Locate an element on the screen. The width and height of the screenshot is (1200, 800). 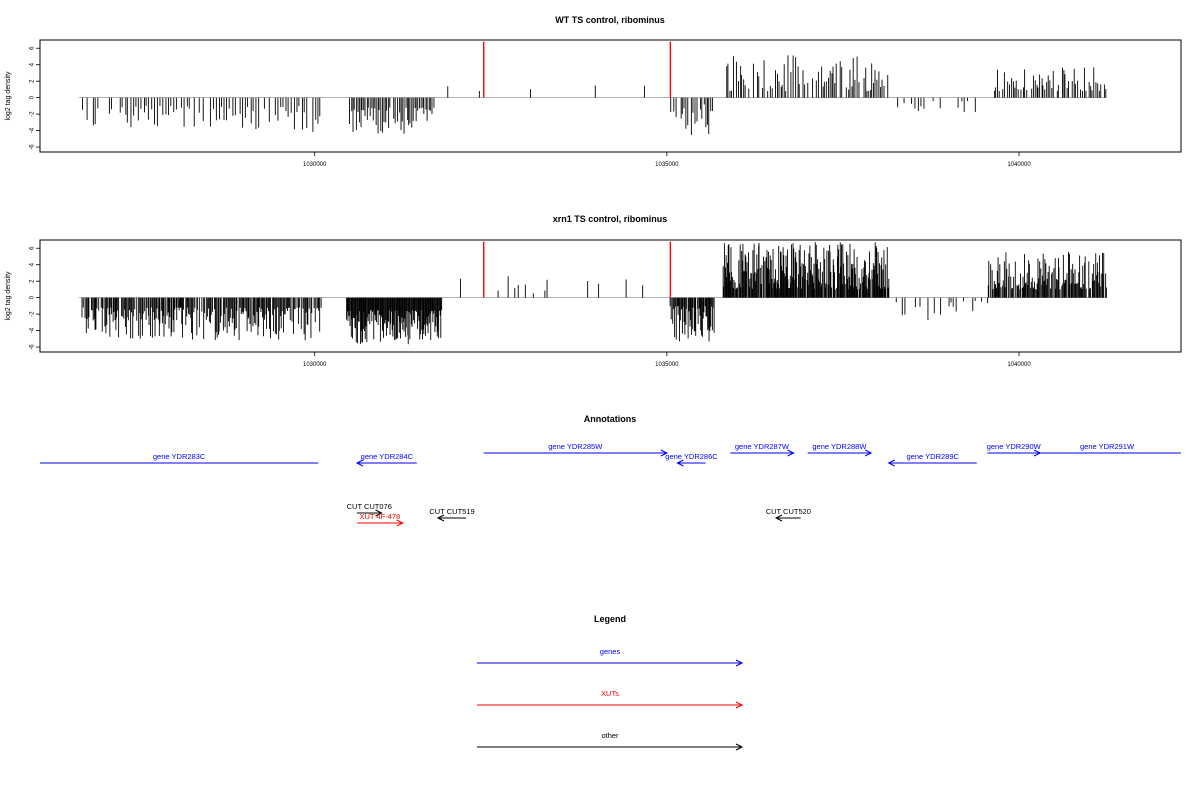
legend-items: genes XUTs other is located at coordinates (610, 699).